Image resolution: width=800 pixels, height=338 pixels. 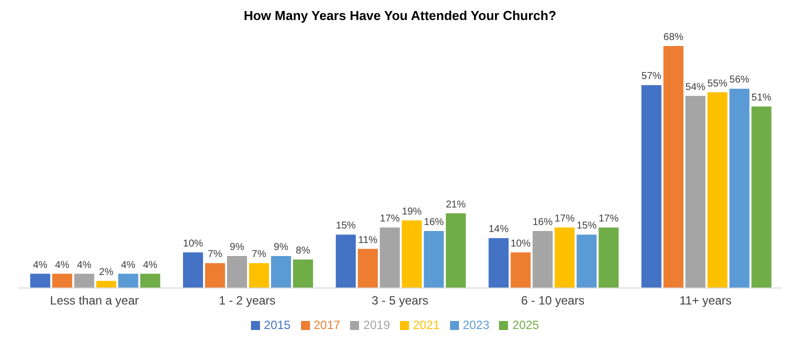 I want to click on legend-label: 2021, so click(x=426, y=325).